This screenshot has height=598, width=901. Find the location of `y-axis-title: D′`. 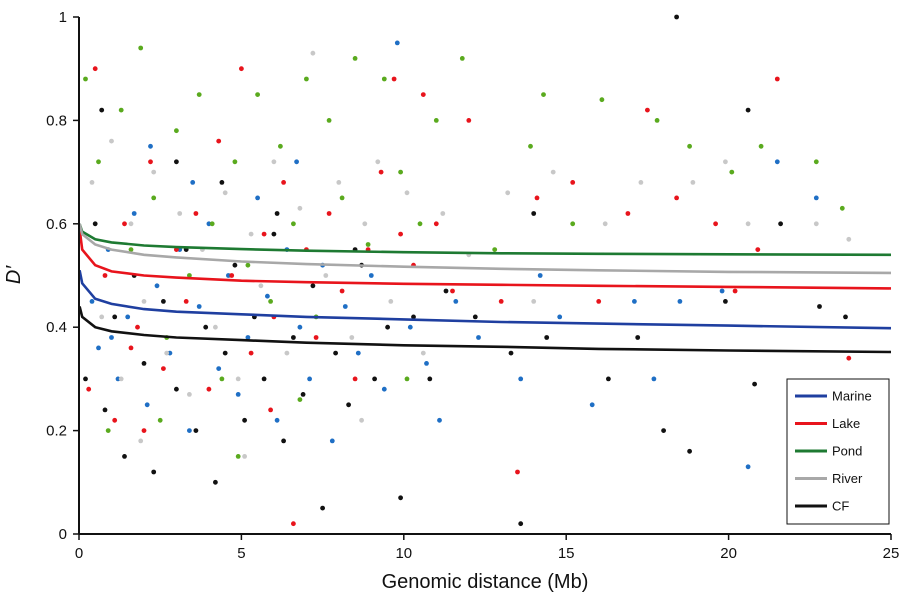

y-axis-title: D′ is located at coordinates (14, 274).